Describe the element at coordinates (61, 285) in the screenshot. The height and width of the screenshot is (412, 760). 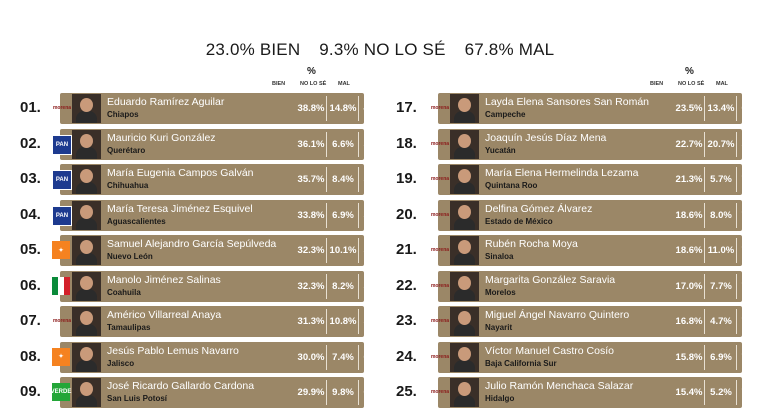
I see `party-logo-icon` at that location.